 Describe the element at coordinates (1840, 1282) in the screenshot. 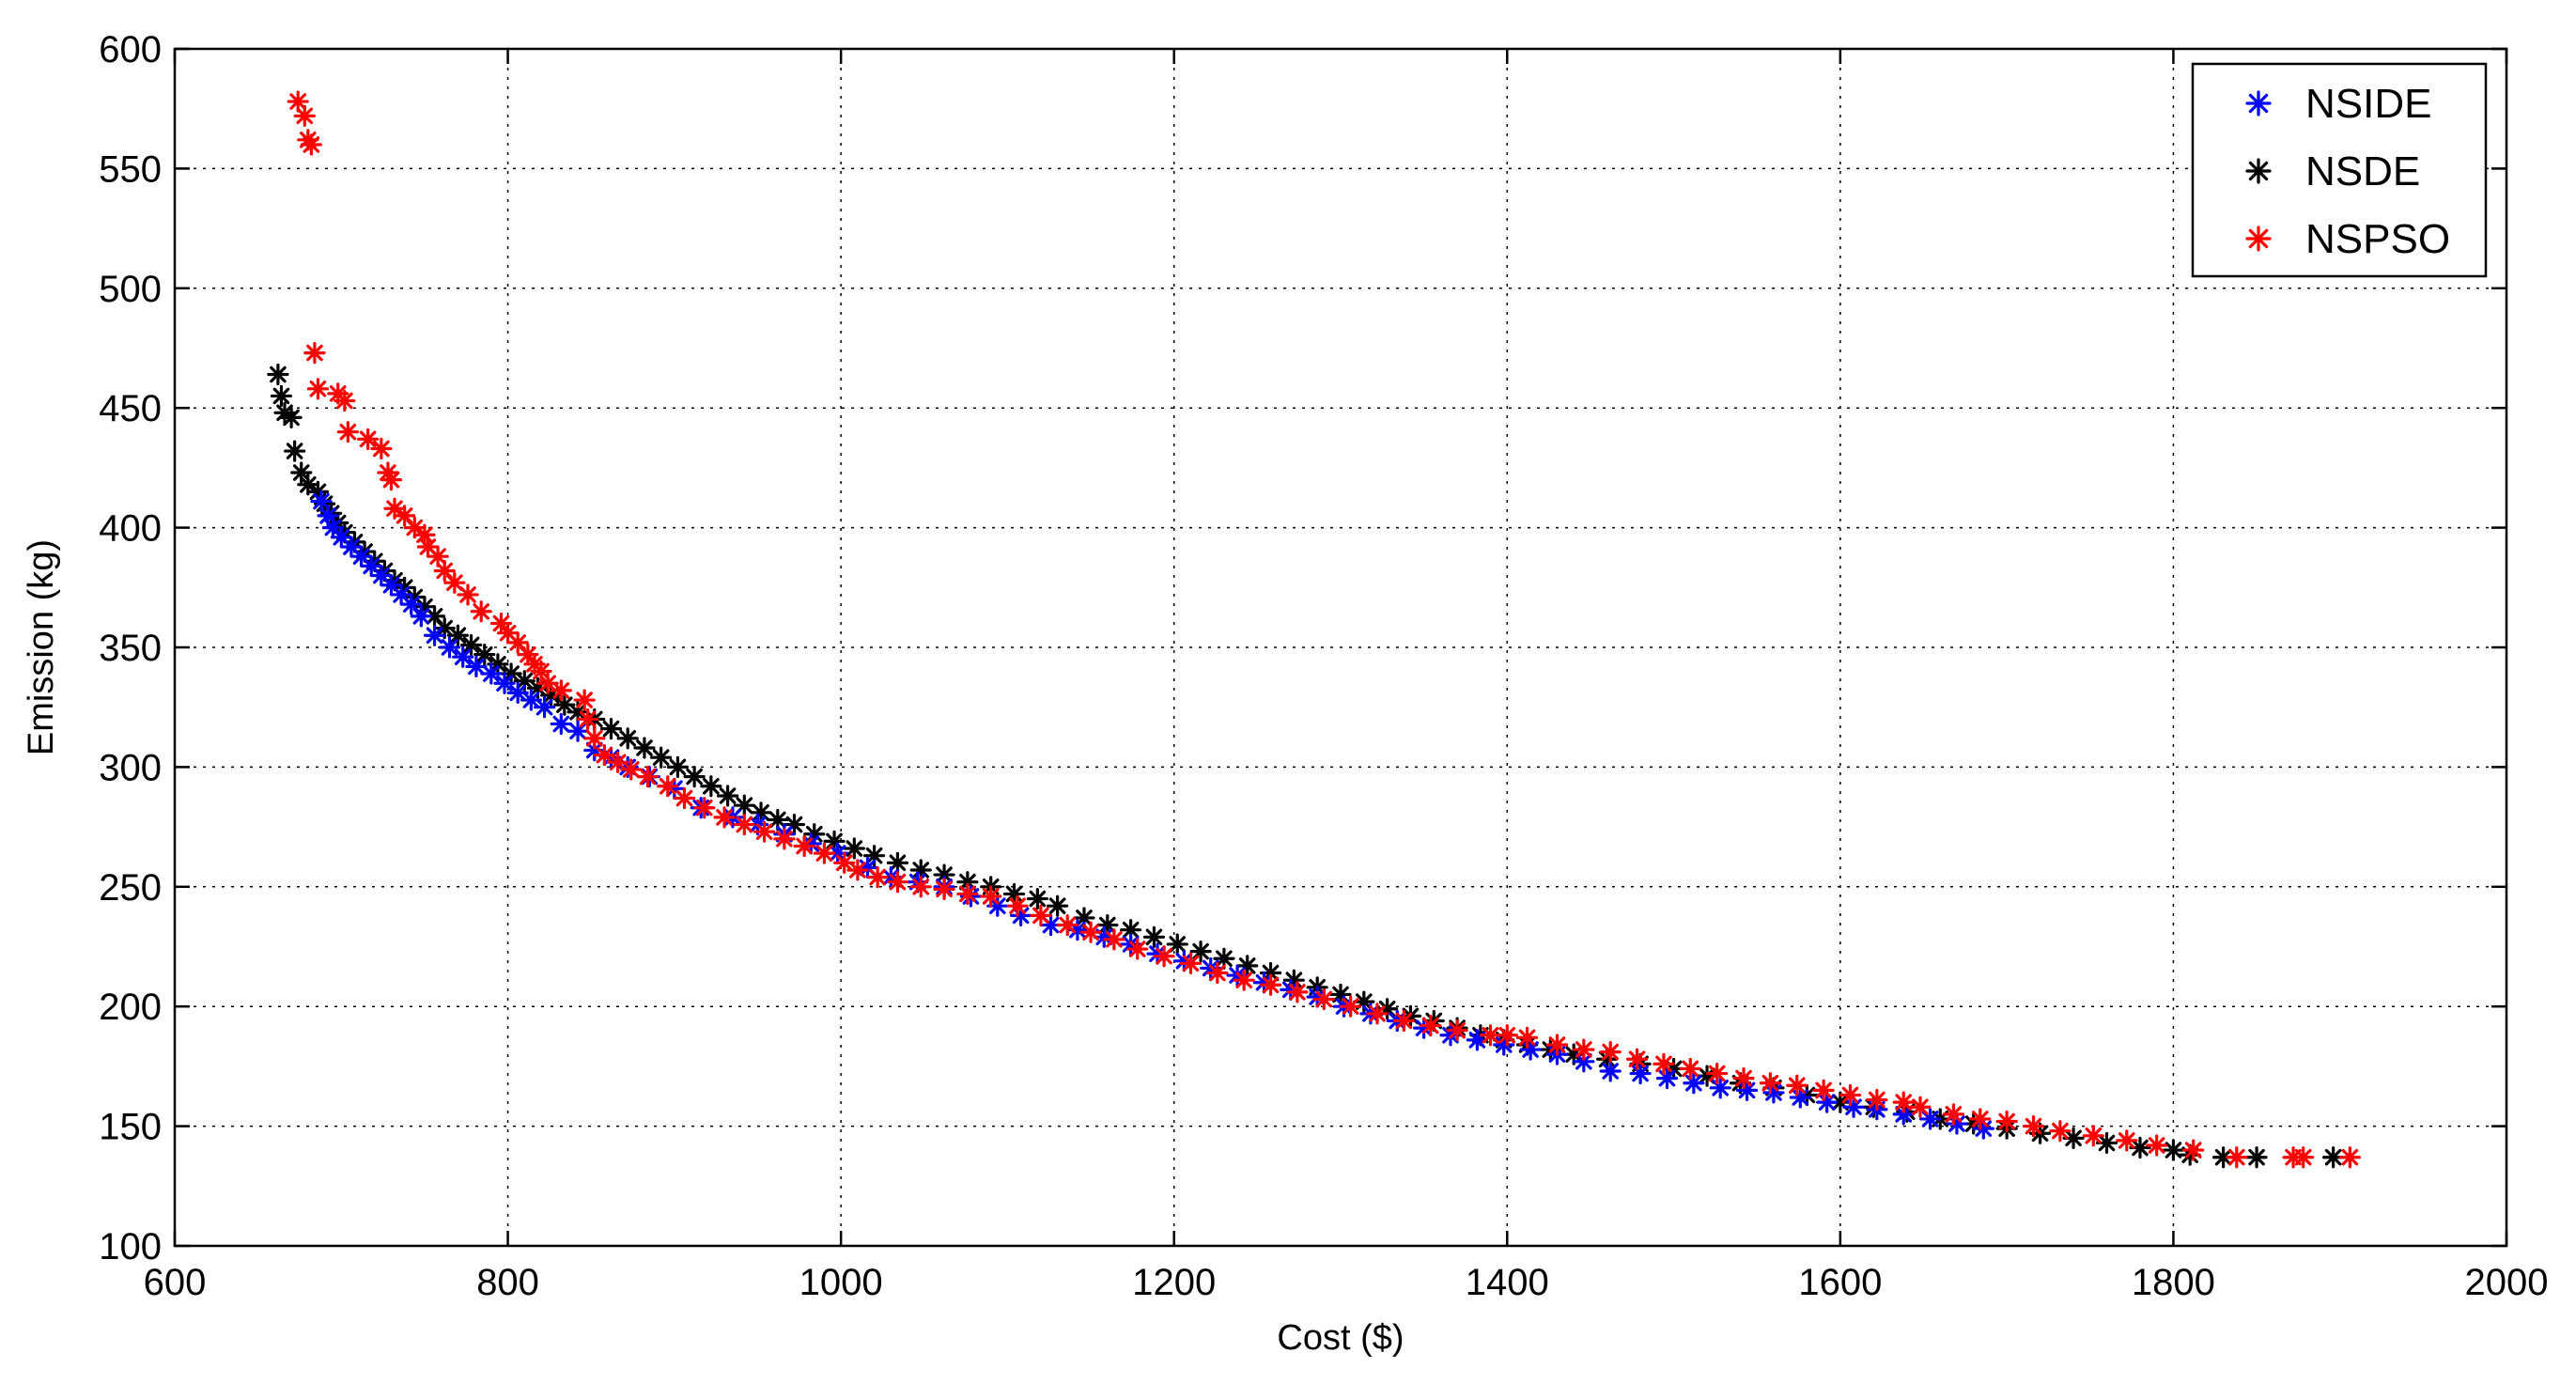

I see `x-tick-label: 1600` at that location.